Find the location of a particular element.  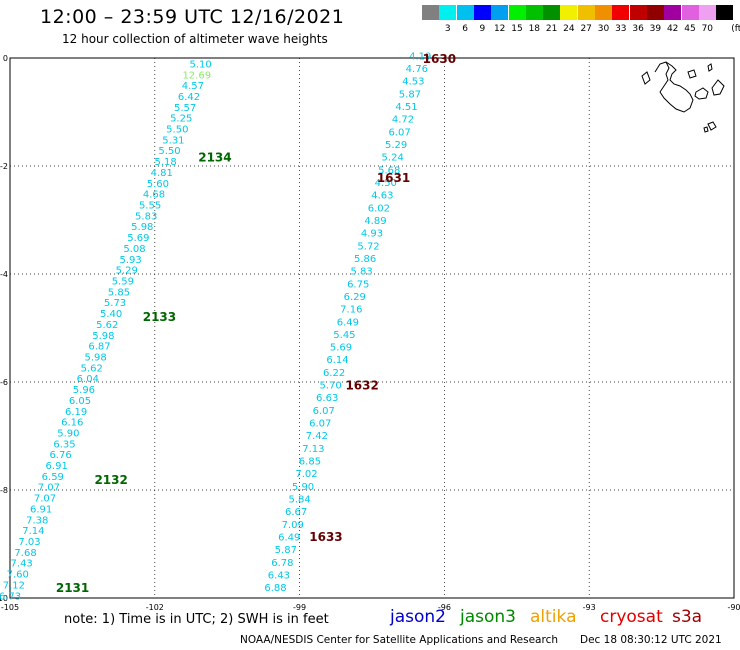

legend-label: 9 is located at coordinates (482, 29).